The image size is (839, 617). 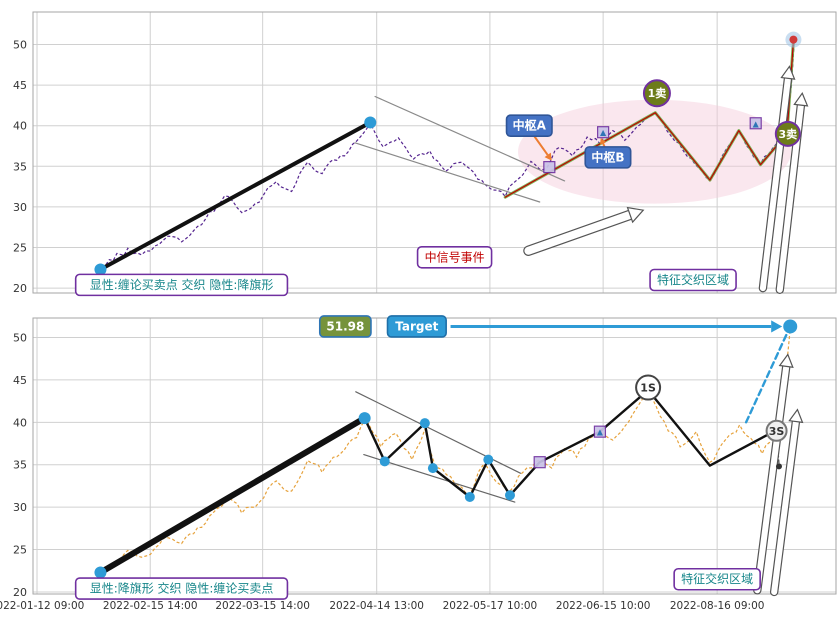 What do you see at coordinates (447, 172) in the screenshot?
I see `channel-lower` at bounding box center [447, 172].